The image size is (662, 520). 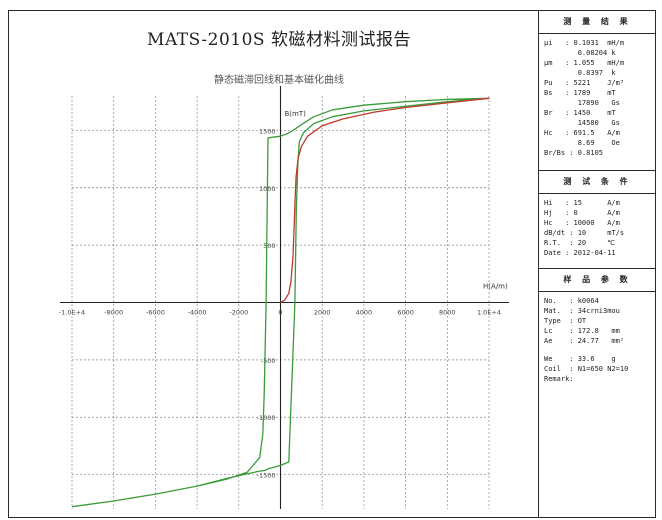 I want to click on result-line: Bs : 1789 mT, so click(x=580, y=93).